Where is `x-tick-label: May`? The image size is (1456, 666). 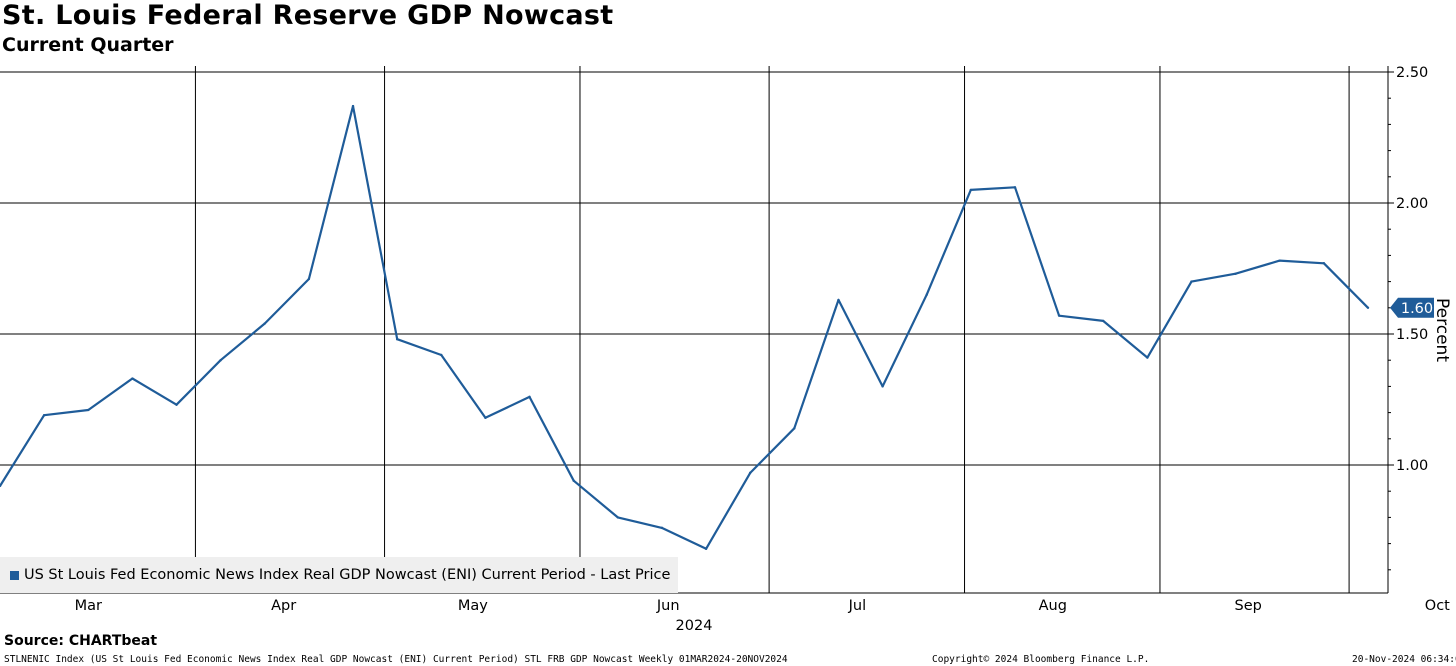
x-tick-label: May is located at coordinates (473, 606).